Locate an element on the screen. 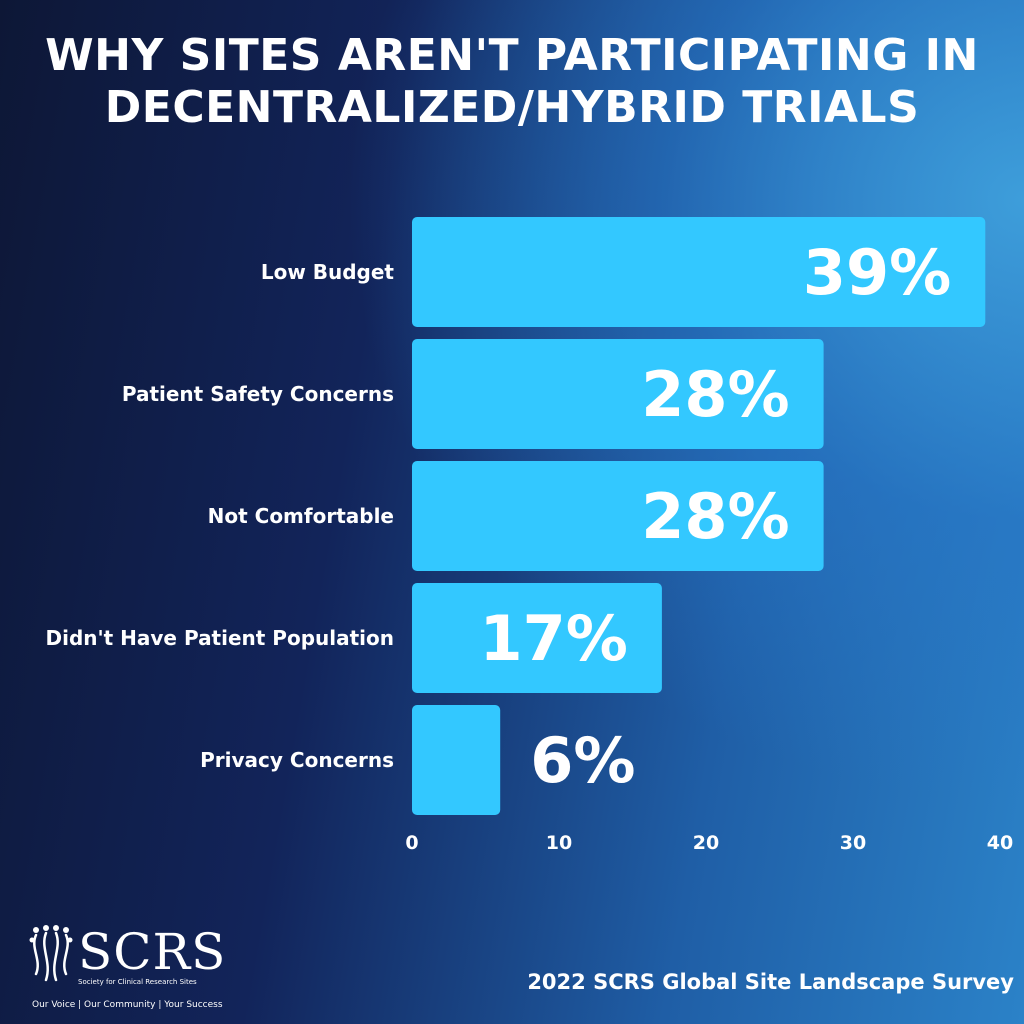  category-label: Didn't Have Patient Population is located at coordinates (219, 638).